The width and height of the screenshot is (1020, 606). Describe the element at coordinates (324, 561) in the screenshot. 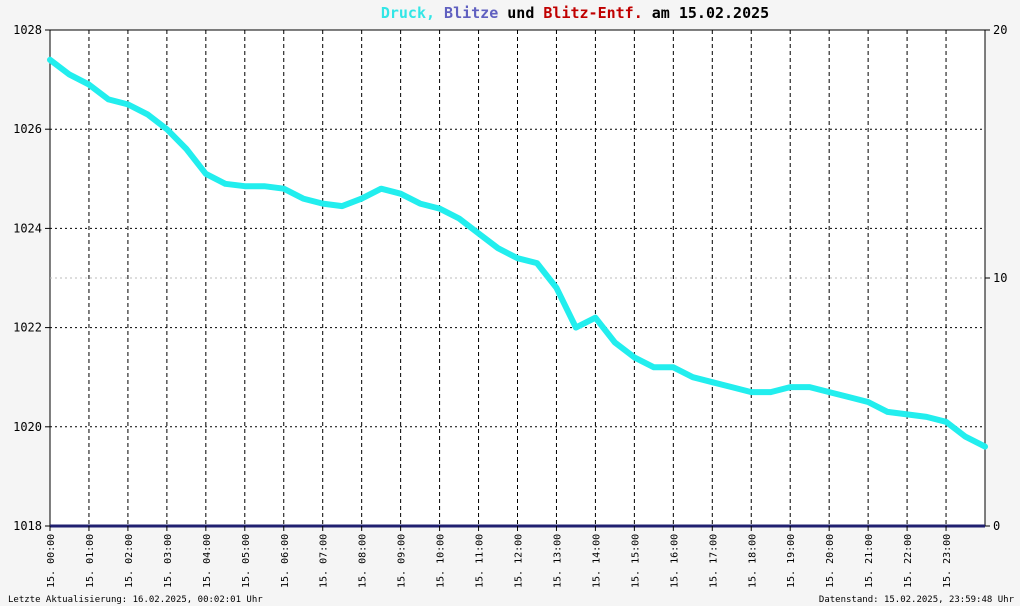

I see `x-tick-label: 15. 07:00` at that location.